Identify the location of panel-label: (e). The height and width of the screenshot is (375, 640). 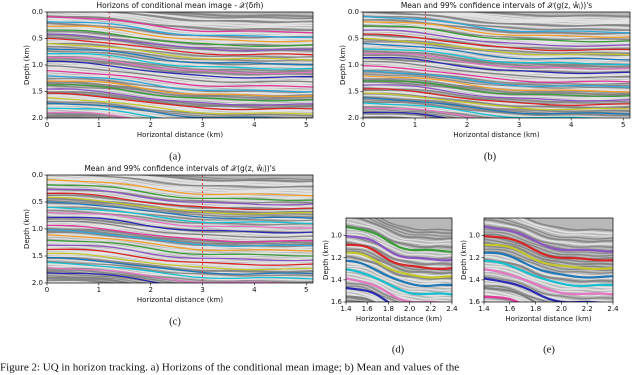
(549, 349).